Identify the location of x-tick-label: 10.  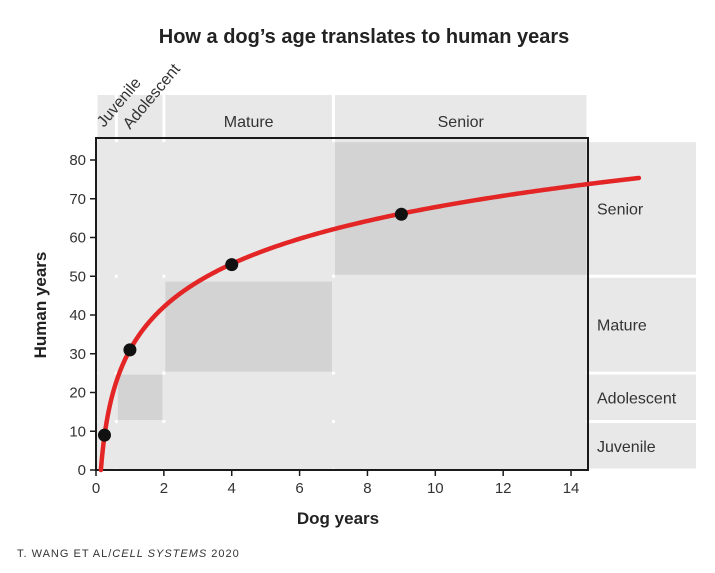
(435, 488).